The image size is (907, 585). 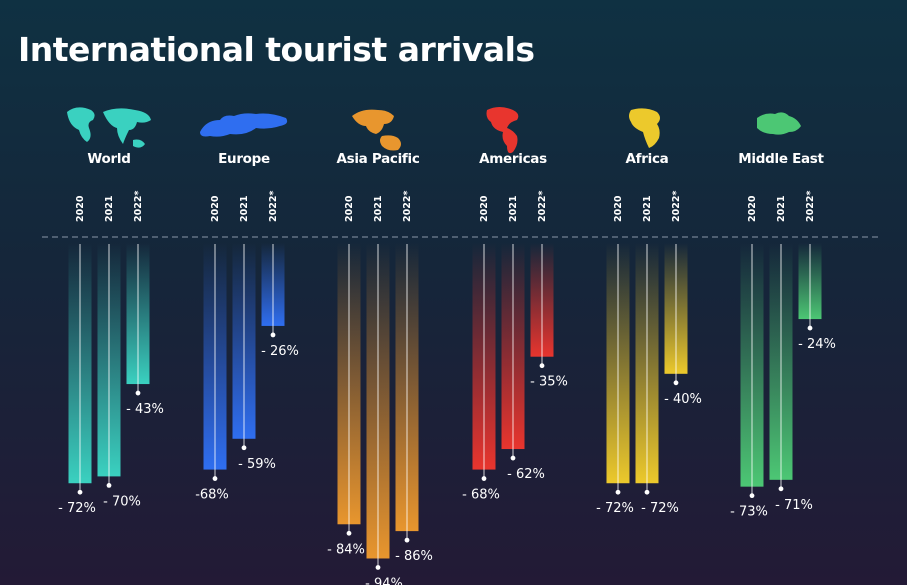 I want to click on region-label-asia-pacific: Asia Pacific, so click(x=377, y=159).